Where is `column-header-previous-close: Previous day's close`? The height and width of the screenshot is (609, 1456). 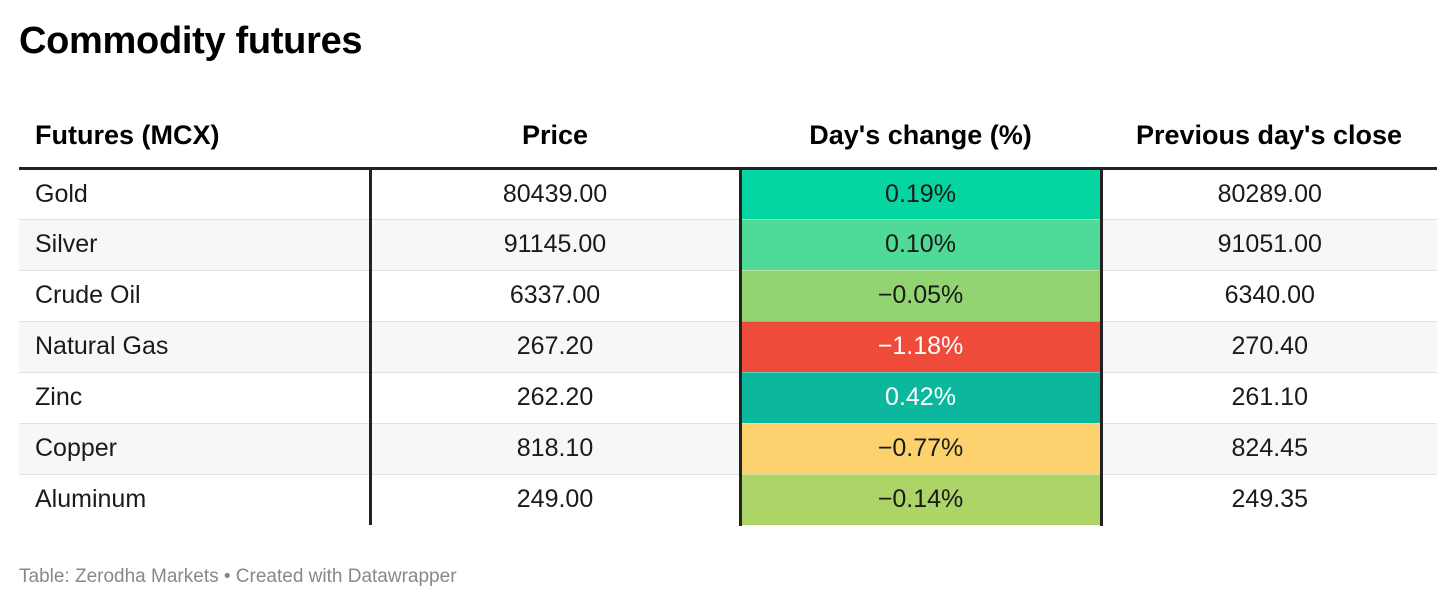
column-header-previous-close: Previous day's close is located at coordinates (1269, 137).